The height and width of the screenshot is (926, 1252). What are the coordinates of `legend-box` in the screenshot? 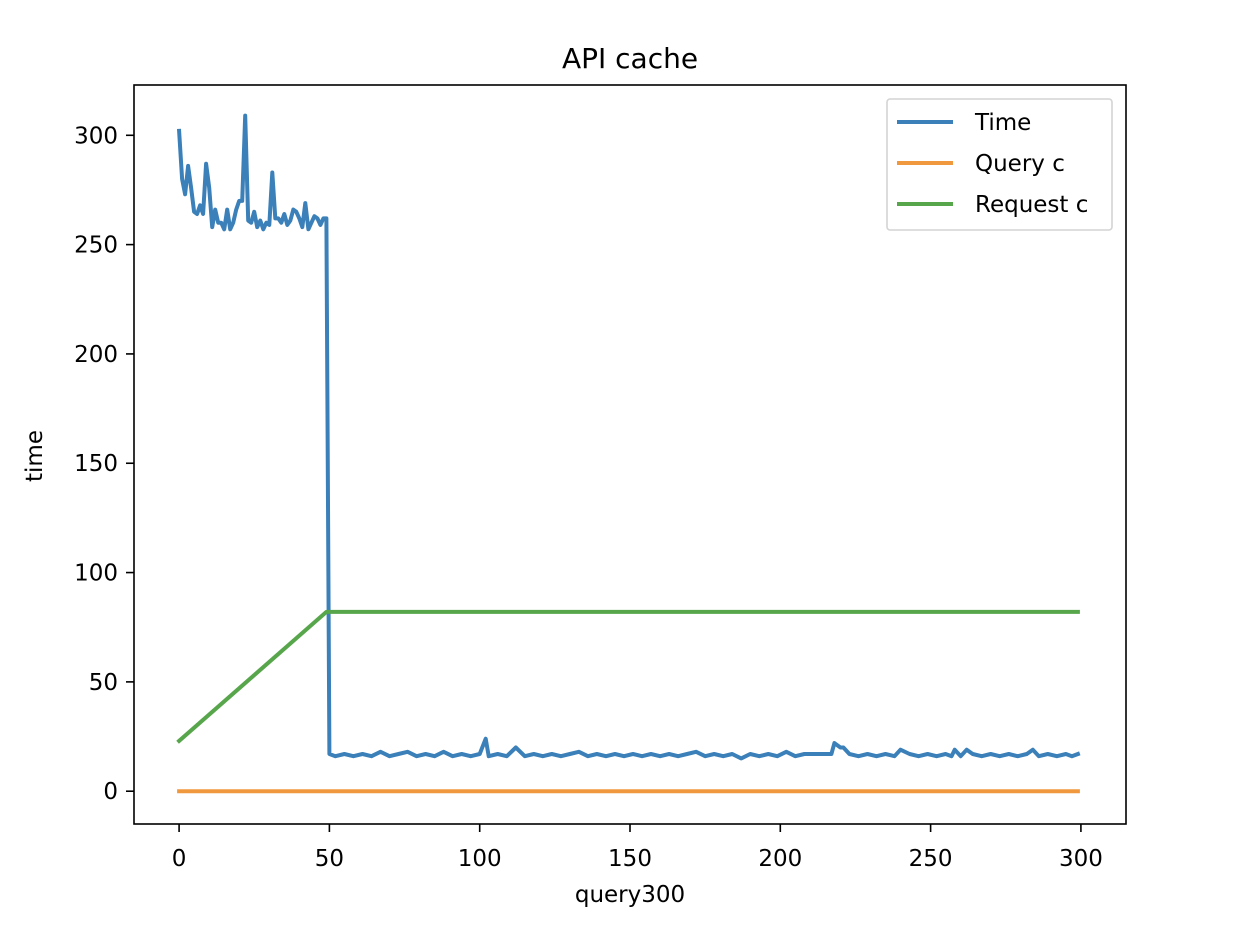 It's located at (999, 164).